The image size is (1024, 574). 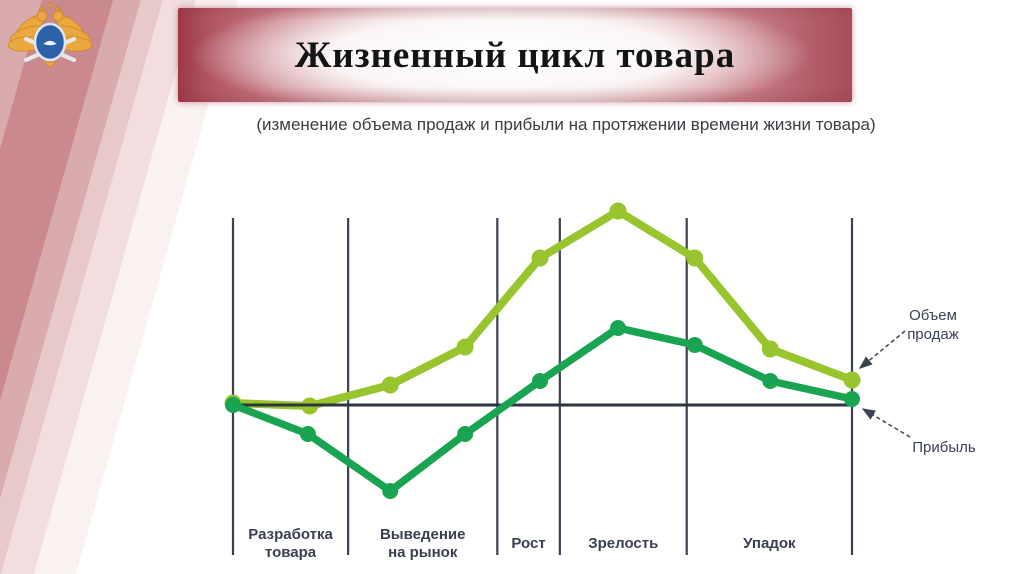 I want to click on stripe-dark-rose, so click(x=56, y=200).